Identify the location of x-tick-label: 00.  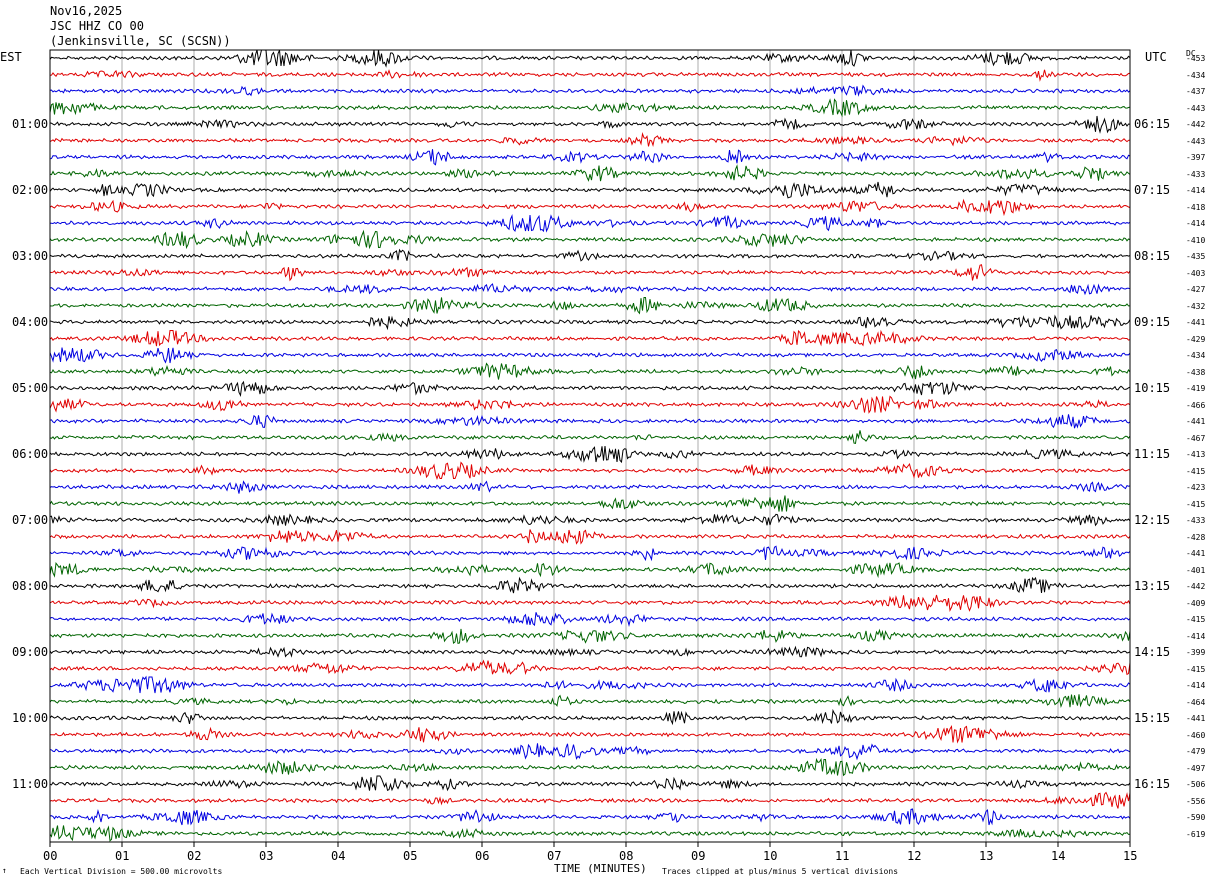
(50, 856).